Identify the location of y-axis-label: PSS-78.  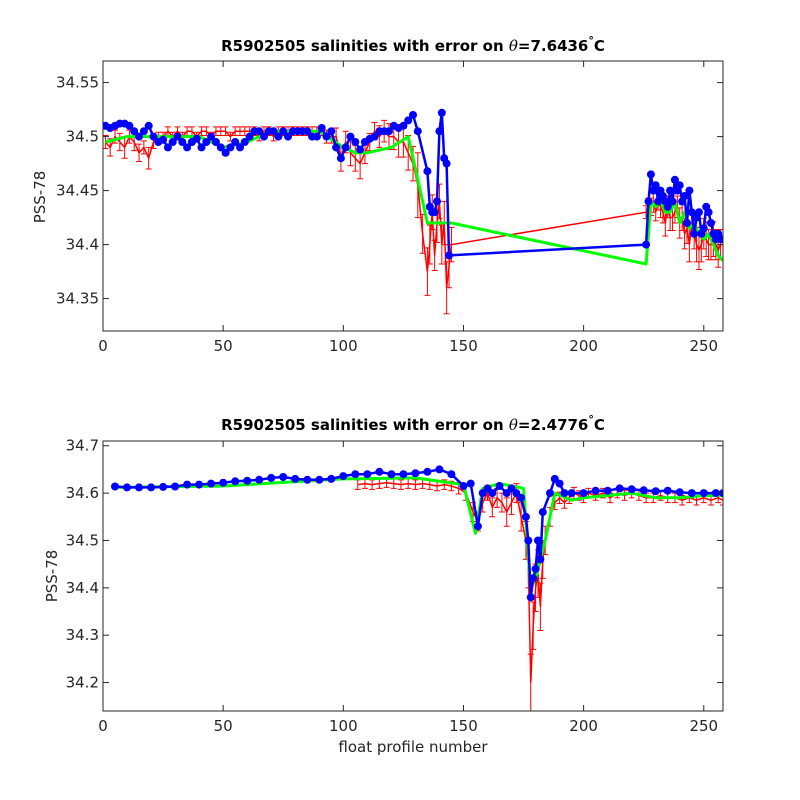
(52, 576).